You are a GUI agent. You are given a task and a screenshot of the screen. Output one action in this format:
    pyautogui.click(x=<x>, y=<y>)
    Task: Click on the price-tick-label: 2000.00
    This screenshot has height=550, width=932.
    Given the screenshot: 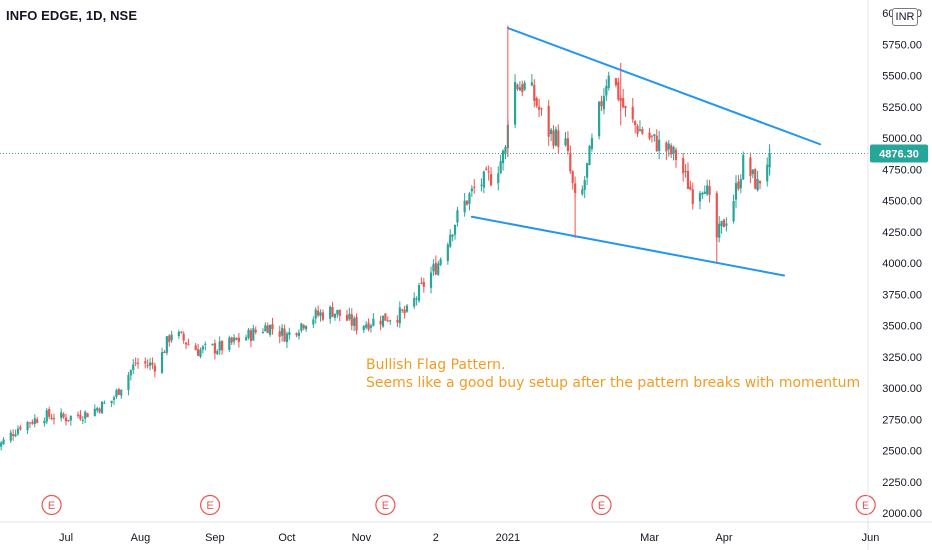 What is the action you would take?
    pyautogui.click(x=902, y=514)
    